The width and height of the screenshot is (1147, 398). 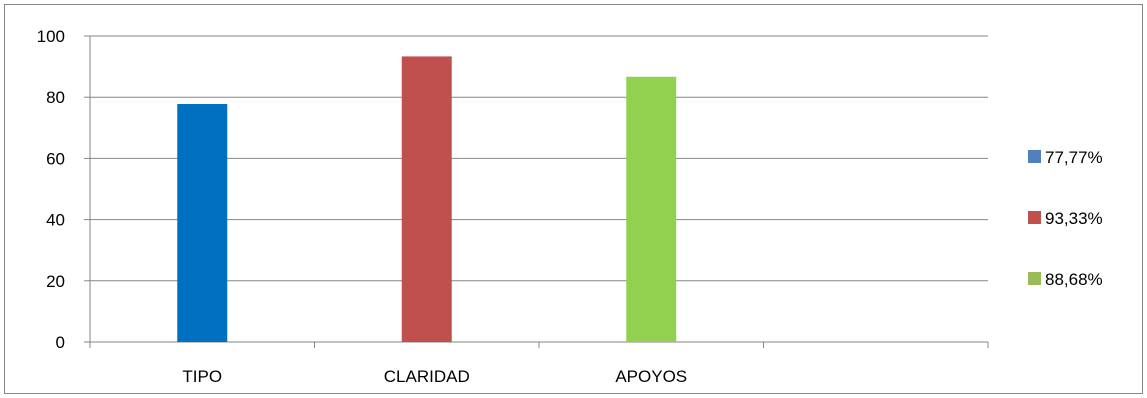 I want to click on y-tick-label: 80, so click(x=55, y=97).